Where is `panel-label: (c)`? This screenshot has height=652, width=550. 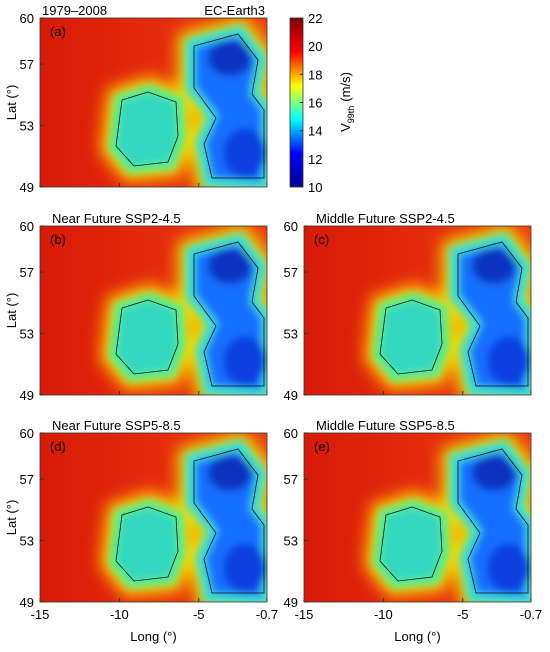
panel-label: (c) is located at coordinates (321, 239).